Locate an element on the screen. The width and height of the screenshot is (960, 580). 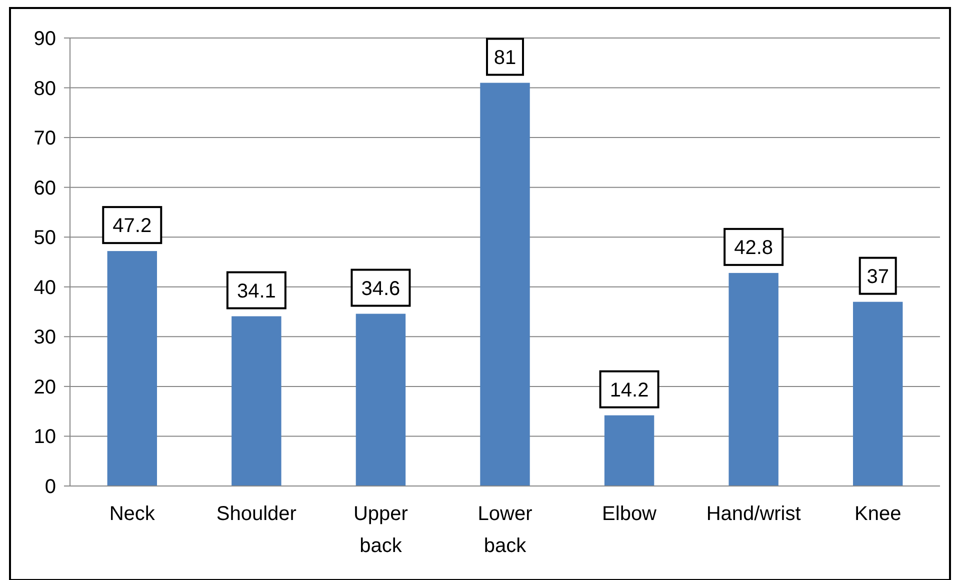
x-tick-label: Upper back is located at coordinates (380, 530).